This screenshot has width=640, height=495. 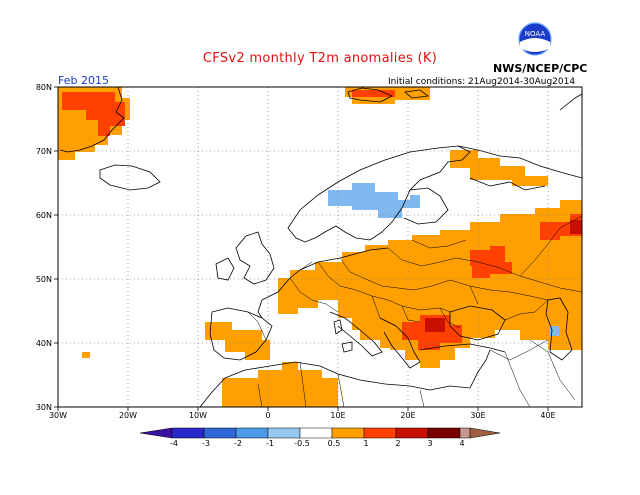 I want to click on russia-strong-warm, so click(x=576, y=227).